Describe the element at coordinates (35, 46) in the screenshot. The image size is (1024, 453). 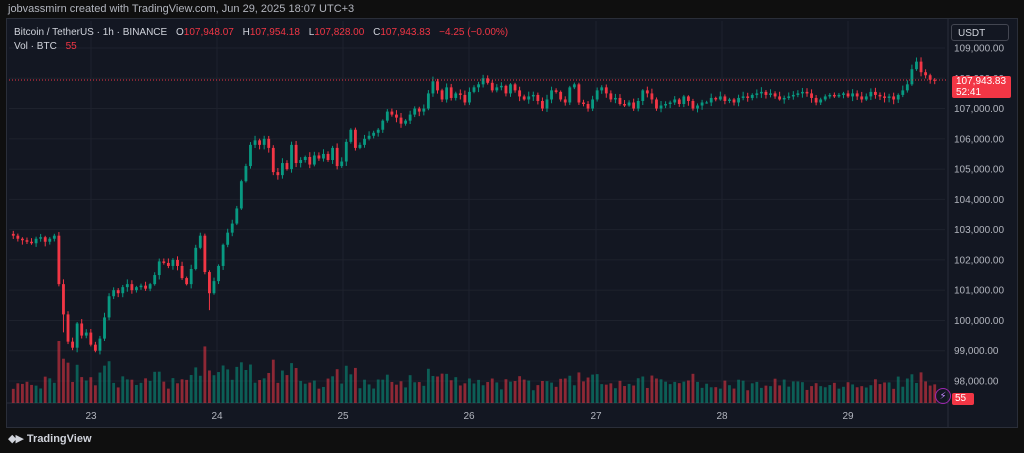
I see `volume-label: Vol · BTC` at that location.